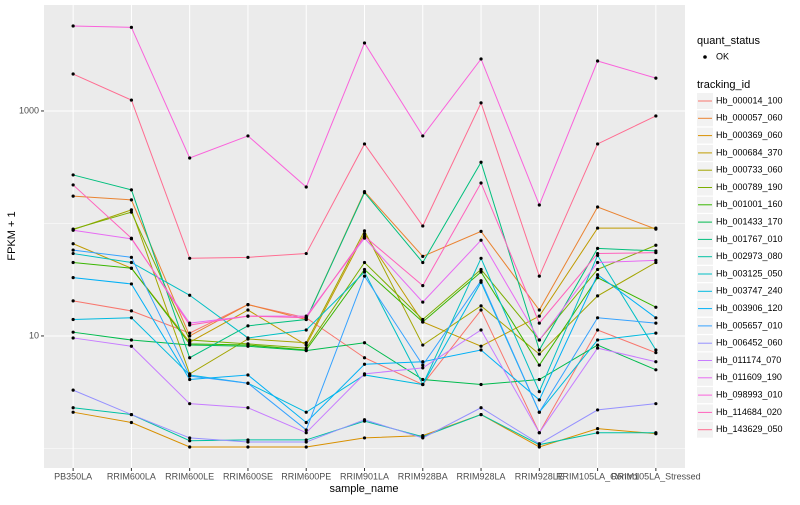 The height and width of the screenshot is (505, 800). What do you see at coordinates (749, 325) in the screenshot?
I see `legend-label: Hb_005657_010` at bounding box center [749, 325].